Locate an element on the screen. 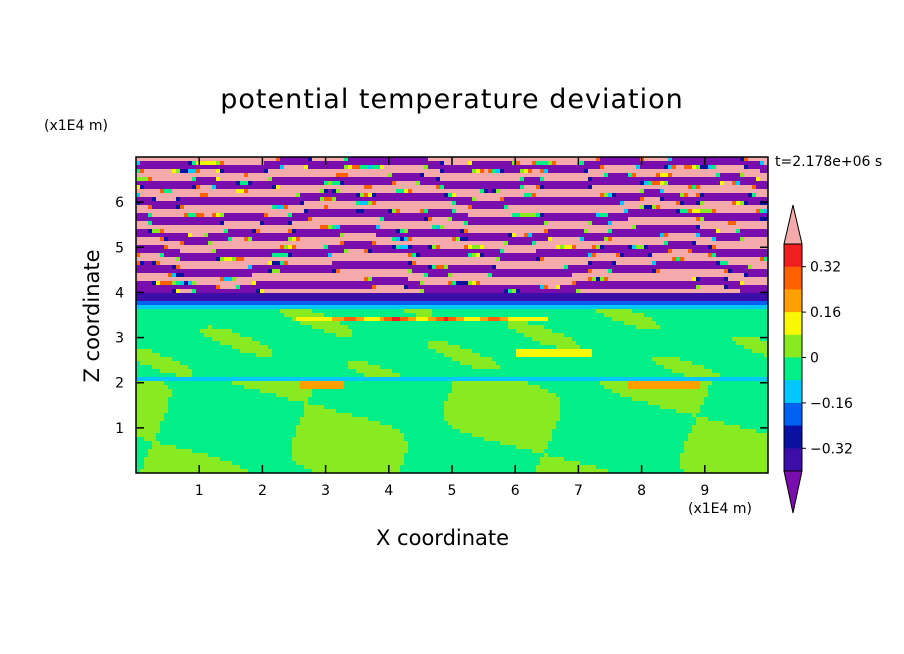 The image size is (904, 654). y-tick-label: 4 is located at coordinates (119, 293).